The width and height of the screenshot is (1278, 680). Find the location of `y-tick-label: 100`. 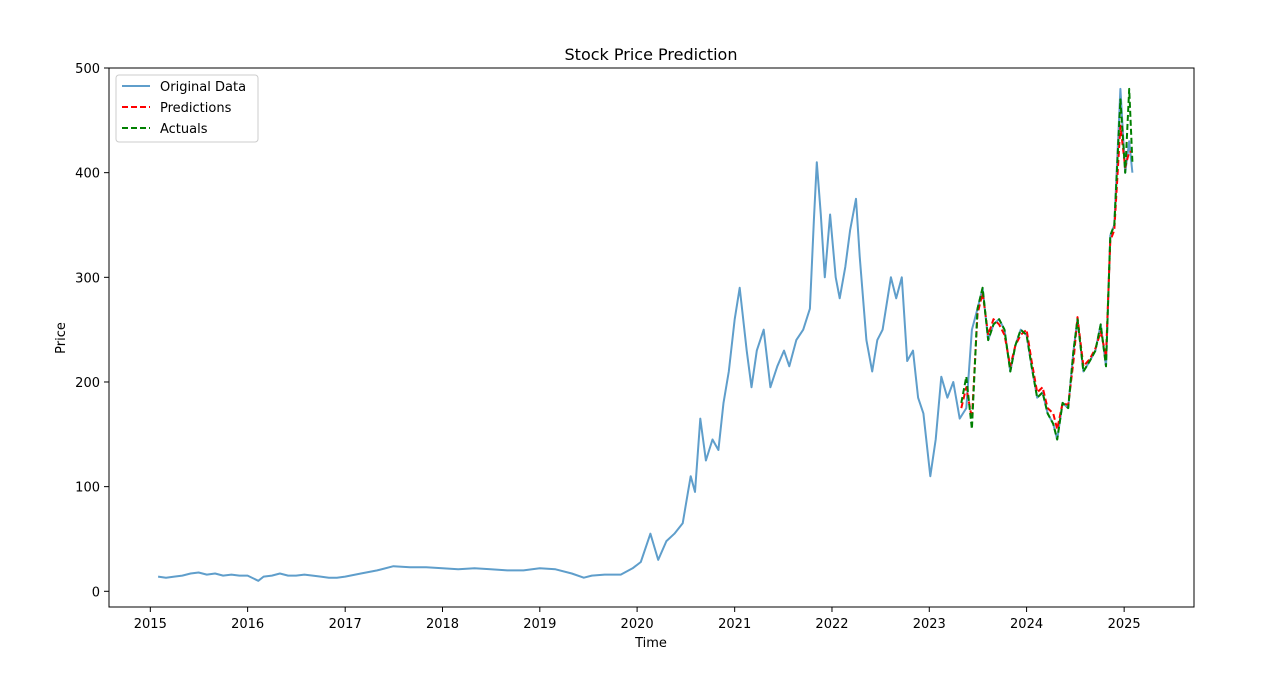

y-tick-label: 100 is located at coordinates (87, 488).